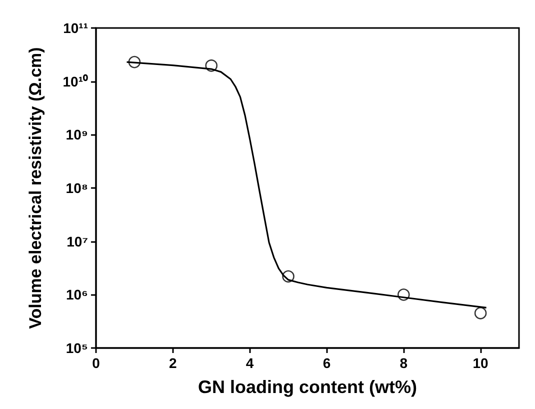  I want to click on x-tick-label: 2, so click(173, 363).